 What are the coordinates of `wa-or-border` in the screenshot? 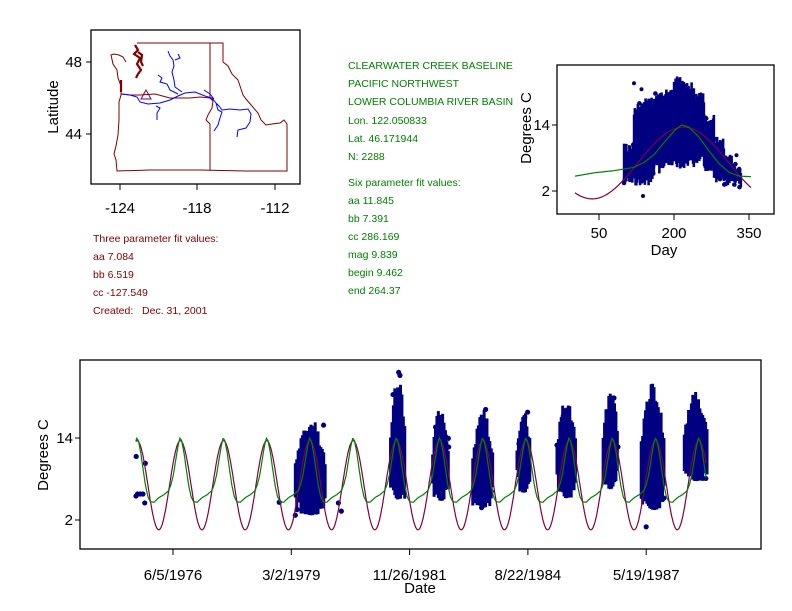 It's located at (167, 97).